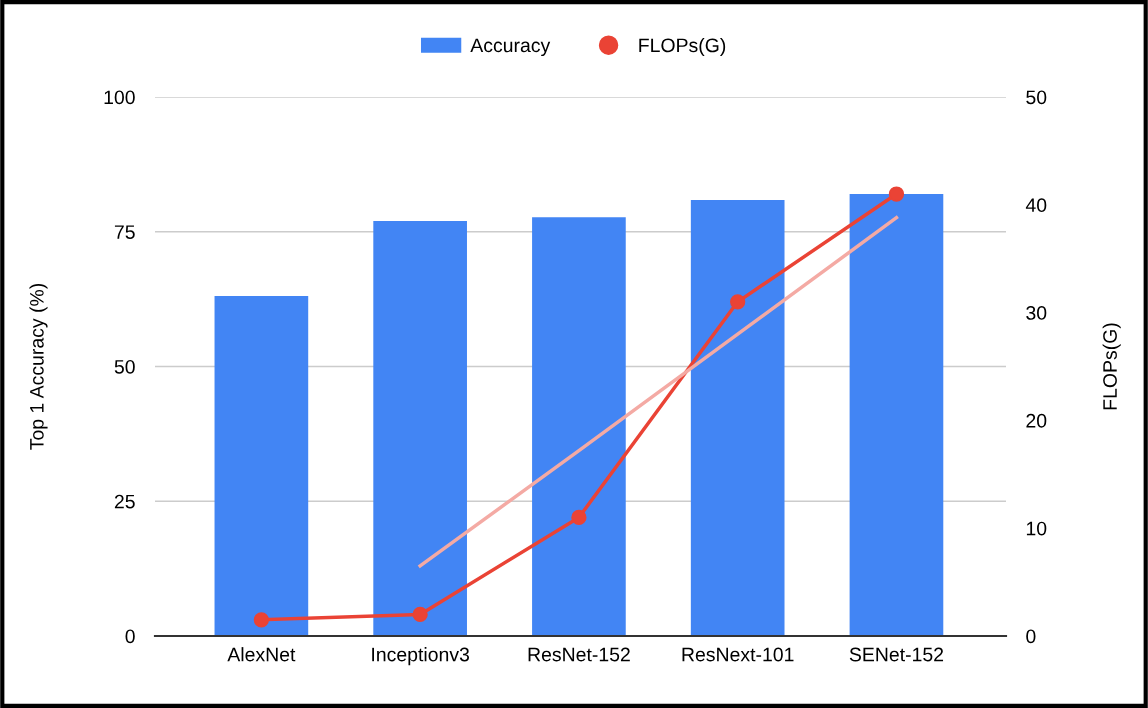  What do you see at coordinates (1036, 97) in the screenshot?
I see `y2-tick-label: 50` at bounding box center [1036, 97].